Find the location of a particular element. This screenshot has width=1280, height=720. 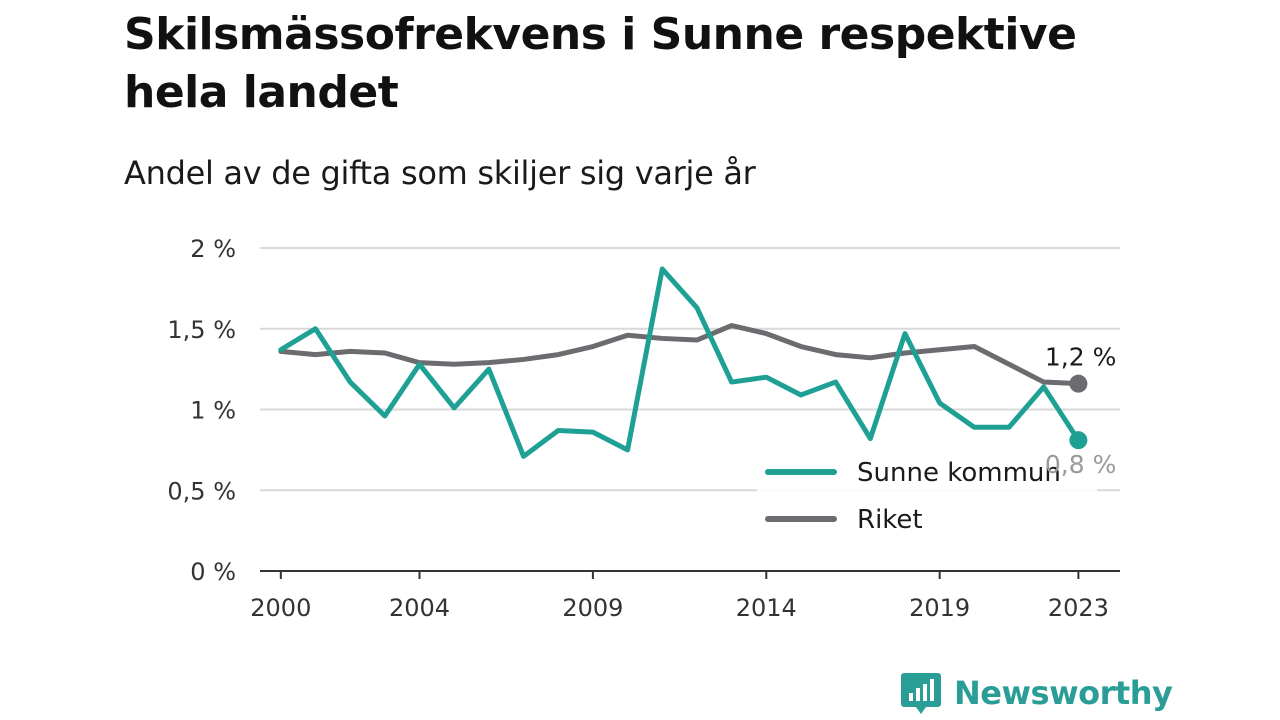

end-dot-riket is located at coordinates (1078, 383).